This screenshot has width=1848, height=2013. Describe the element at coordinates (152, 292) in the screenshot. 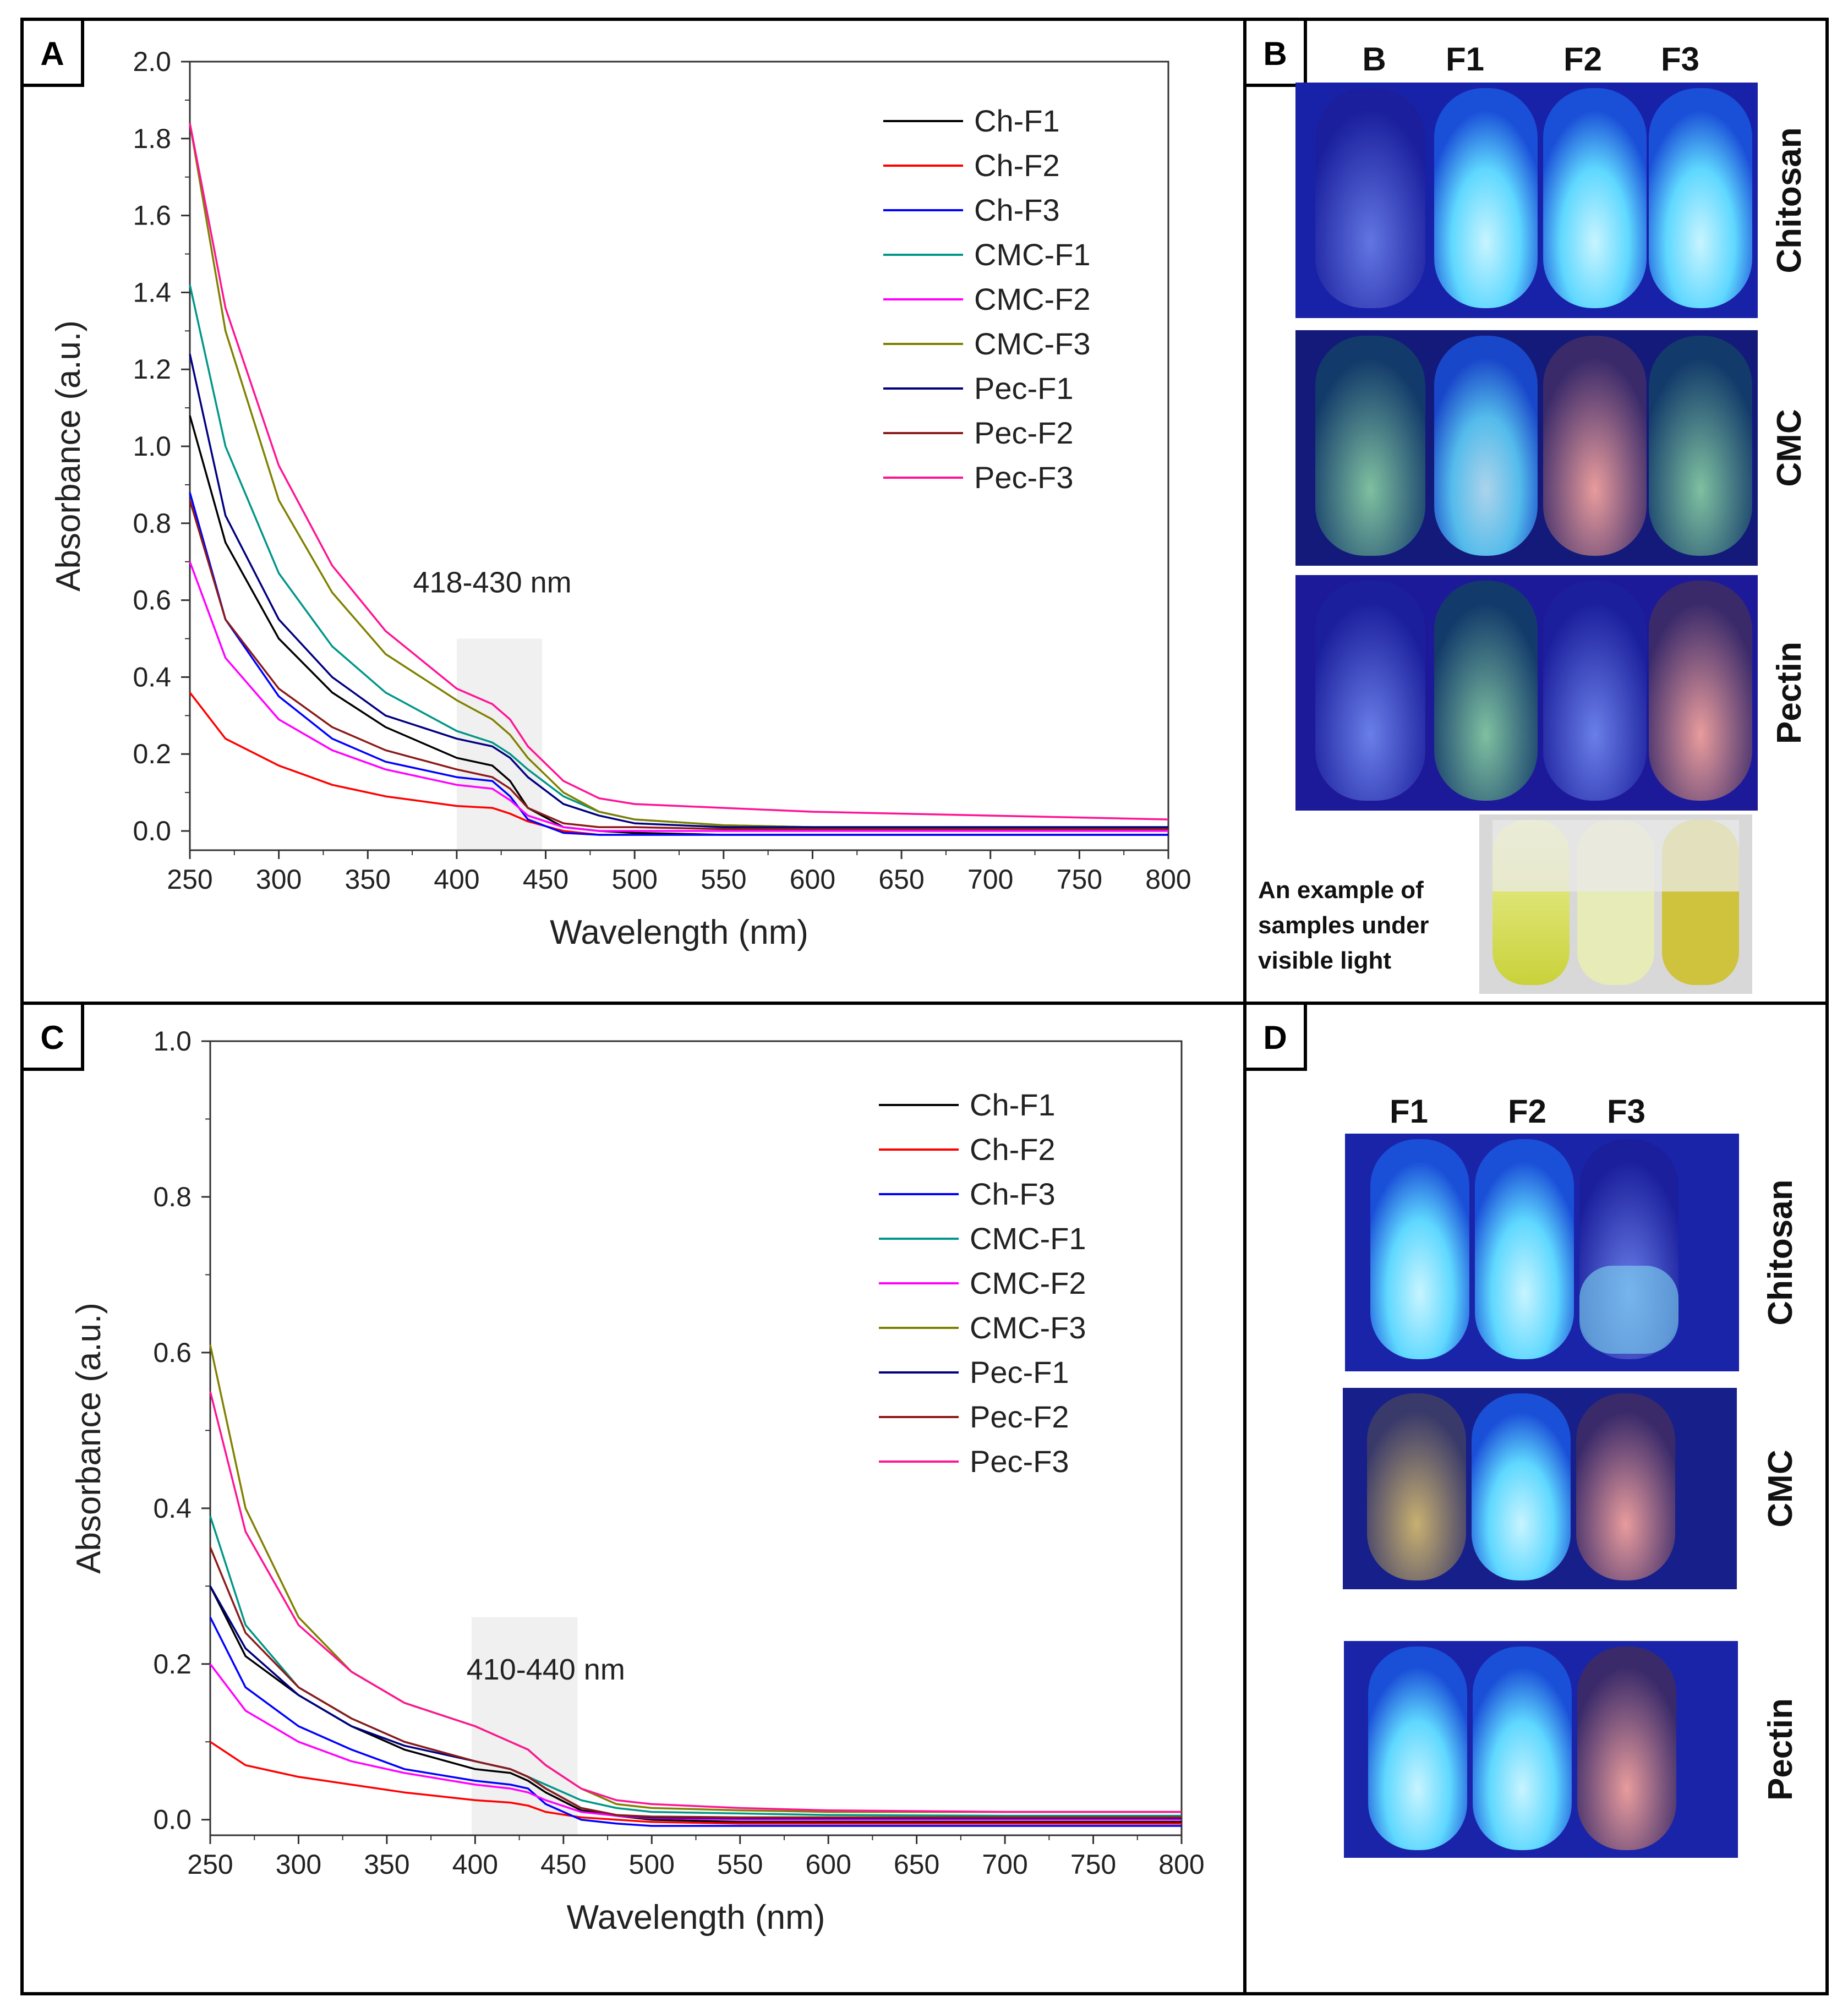

I see `y-tick-label: 1.4` at that location.